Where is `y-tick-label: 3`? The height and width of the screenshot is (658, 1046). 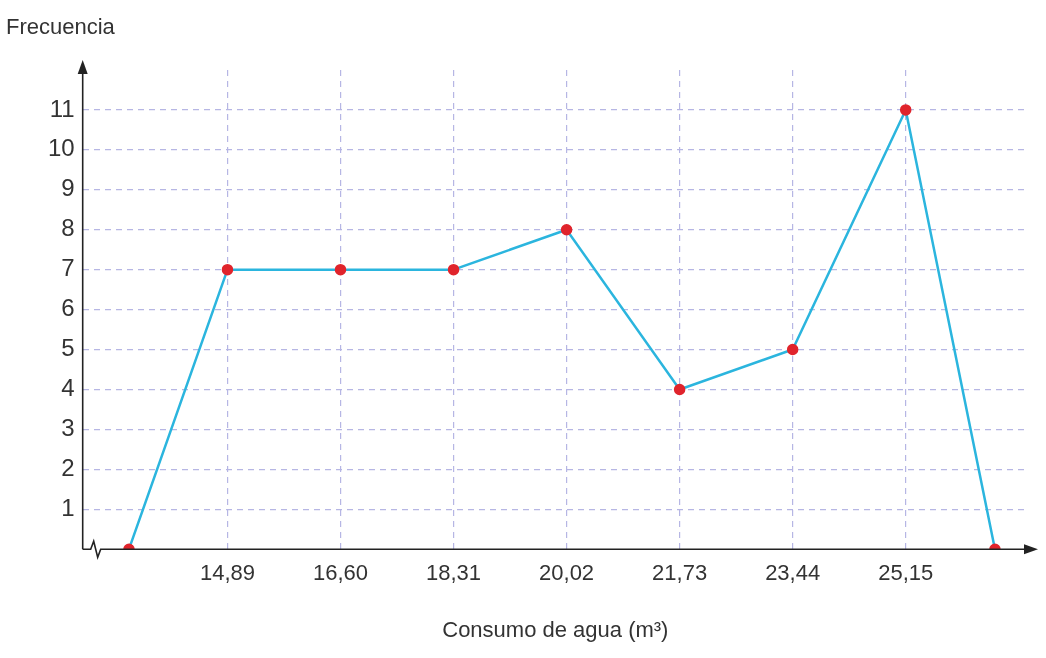
y-tick-label: 3 is located at coordinates (68, 428).